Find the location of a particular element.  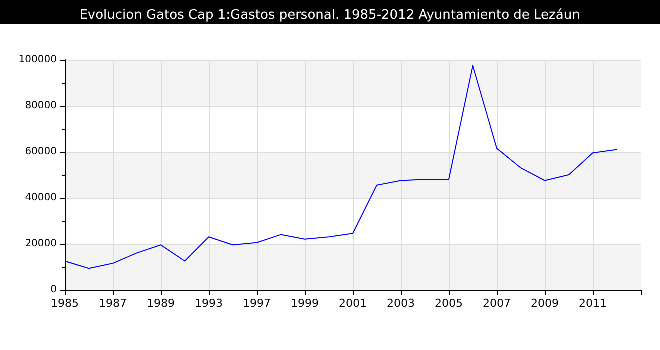

x-tick-label: 1997 is located at coordinates (257, 303).